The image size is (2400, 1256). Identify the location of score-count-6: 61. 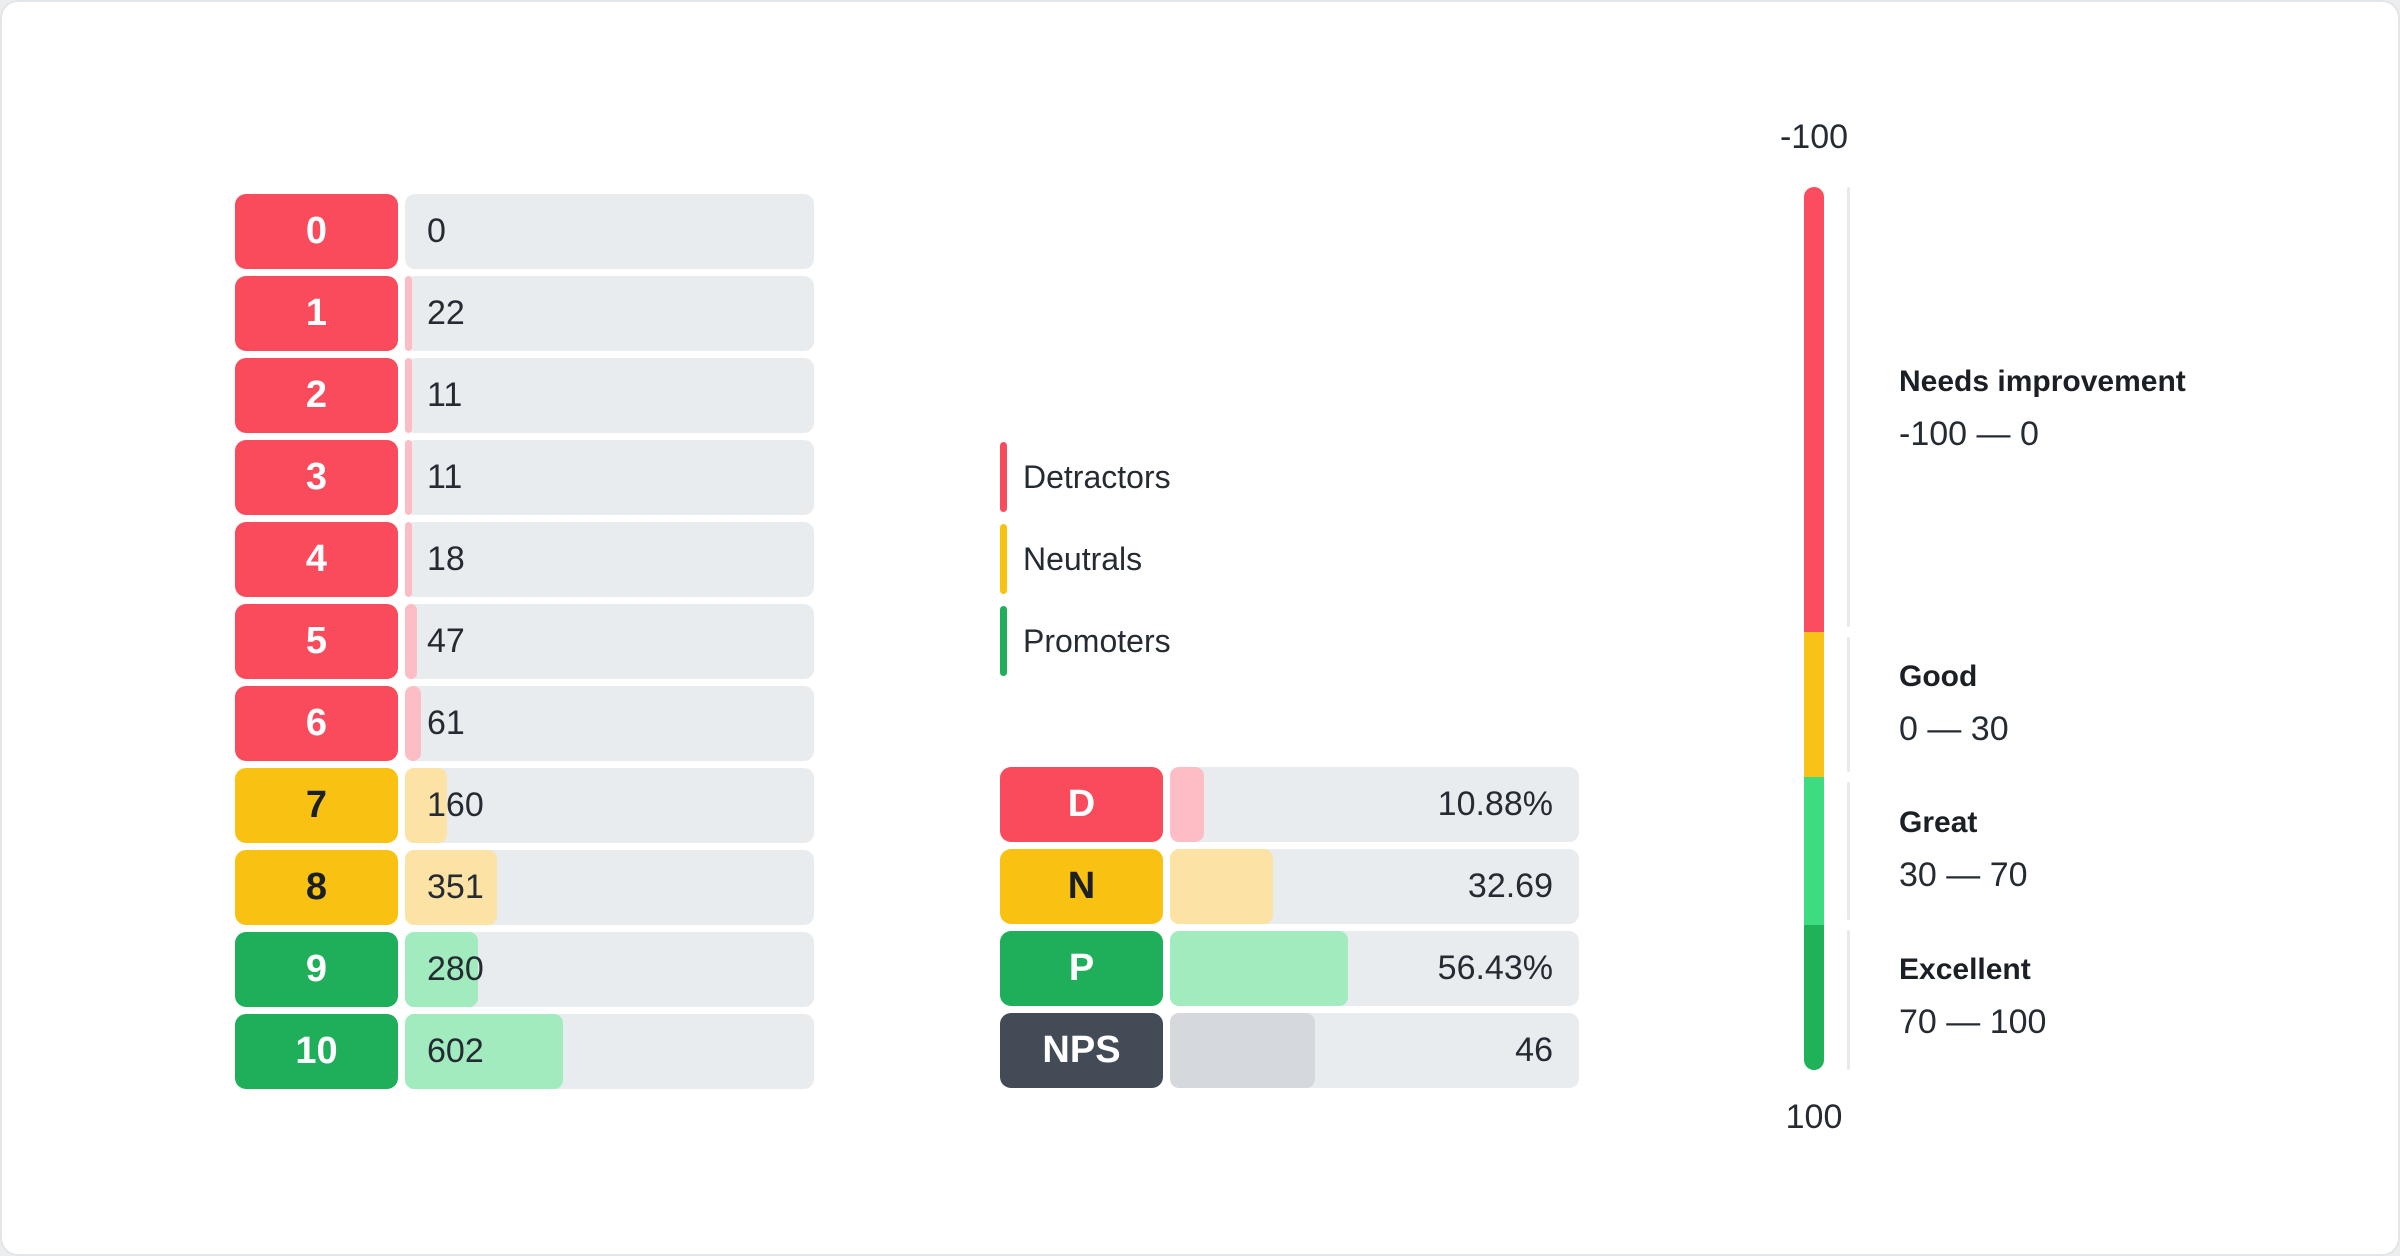
(446, 723).